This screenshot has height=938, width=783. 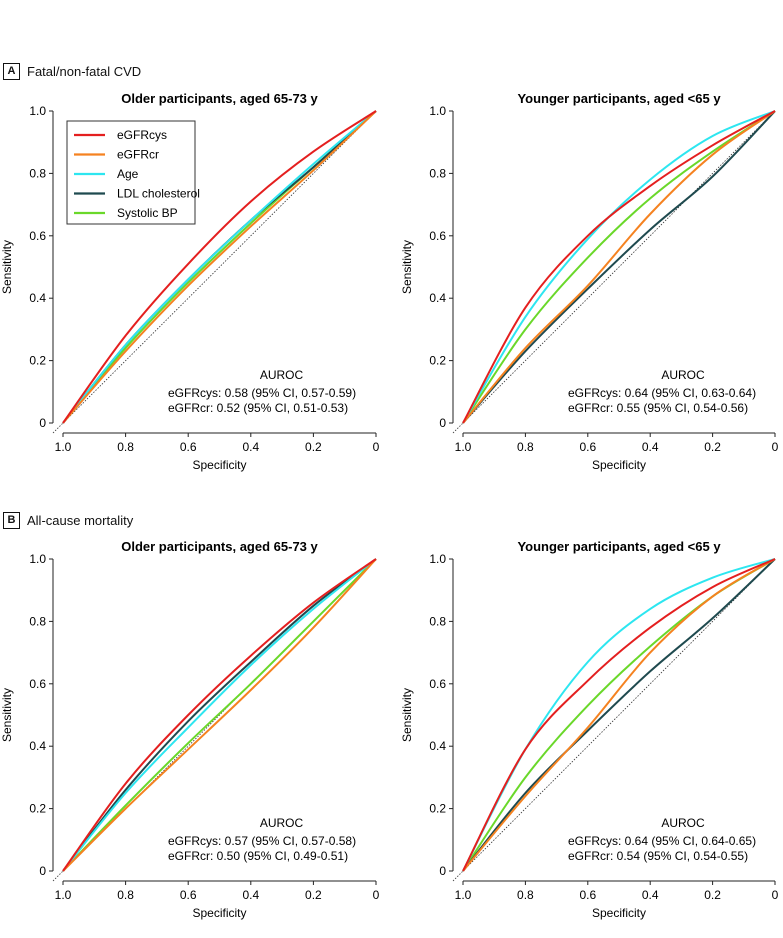 I want to click on legend-box, so click(x=131, y=172).